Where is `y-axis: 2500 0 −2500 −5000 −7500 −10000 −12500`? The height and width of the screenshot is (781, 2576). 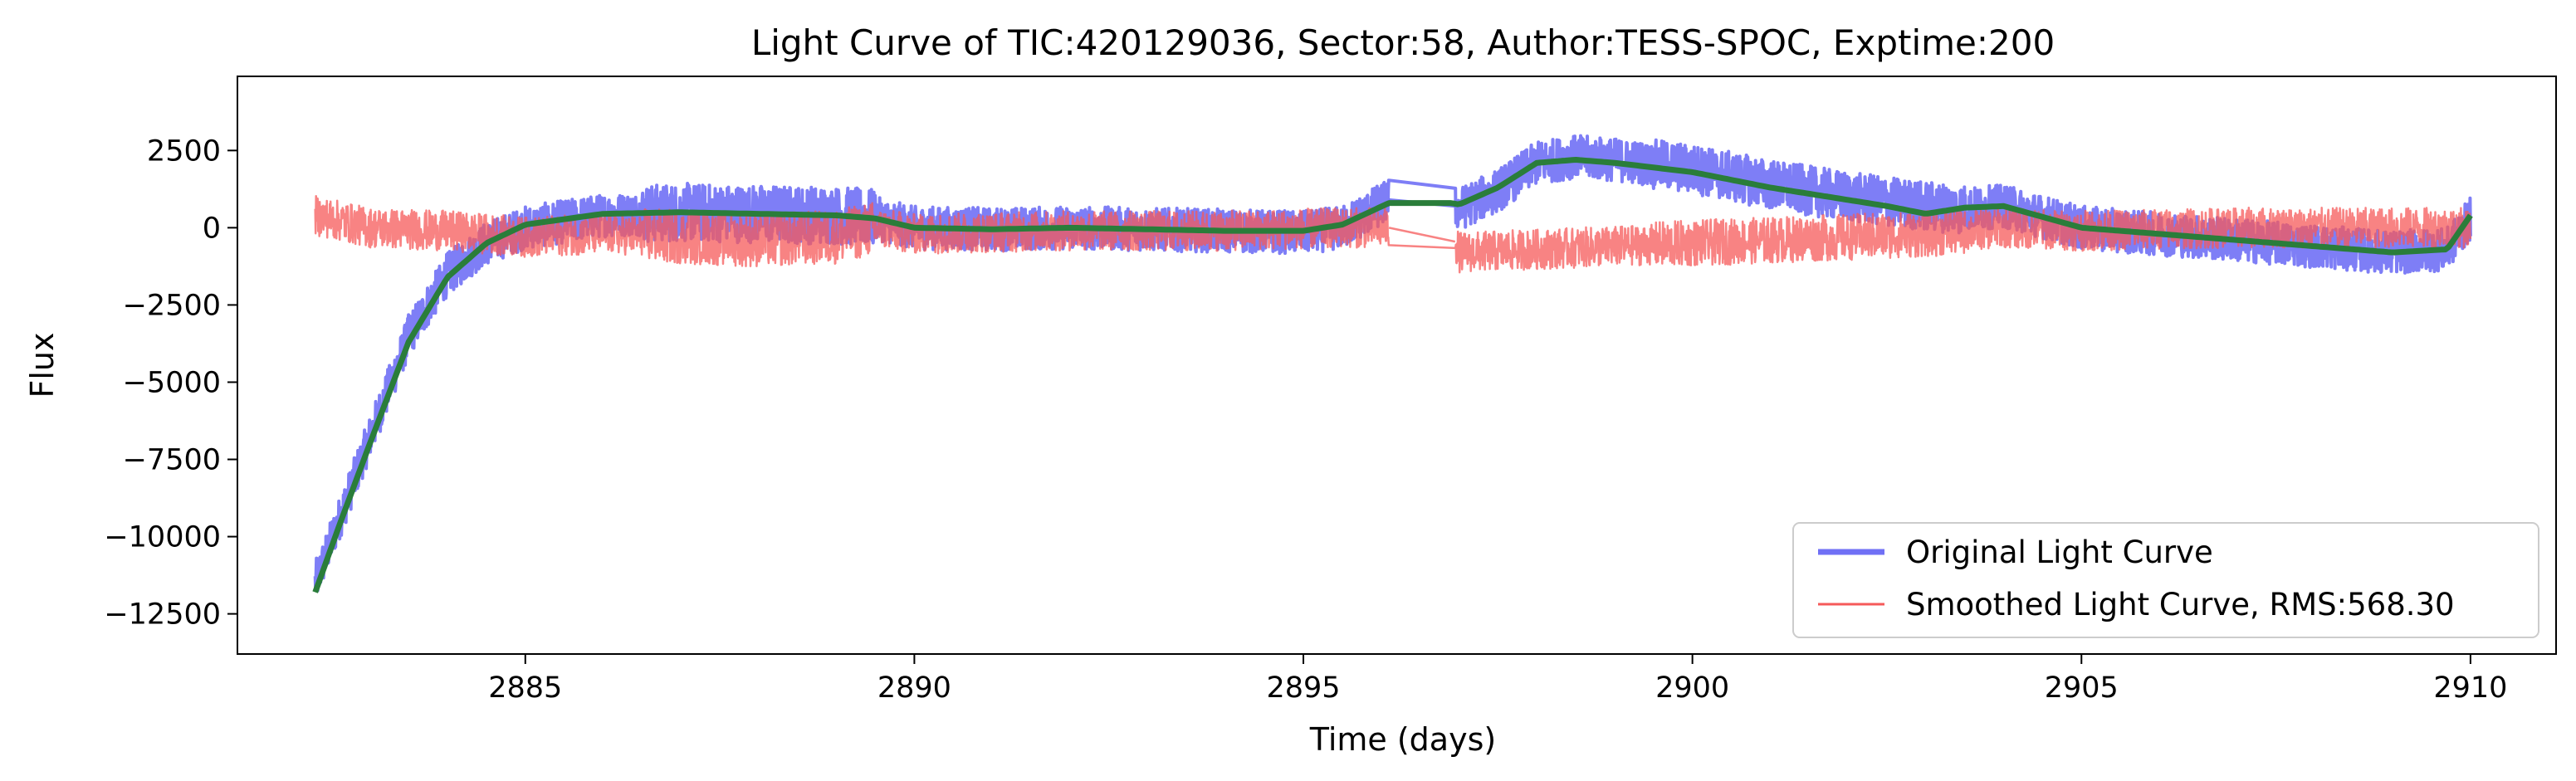 y-axis: 2500 0 −2500 −5000 −7500 −10000 −12500 is located at coordinates (170, 383).